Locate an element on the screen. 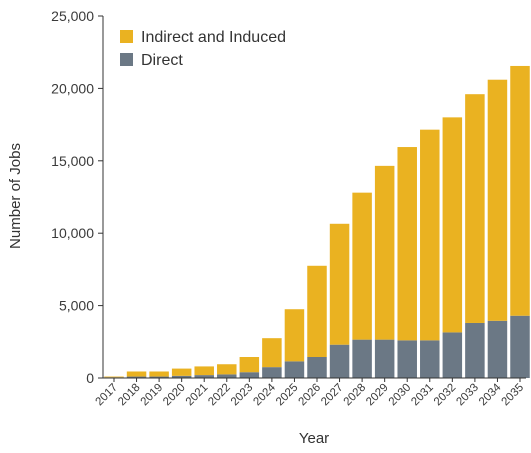  bar-direct-2030 is located at coordinates (407, 359).